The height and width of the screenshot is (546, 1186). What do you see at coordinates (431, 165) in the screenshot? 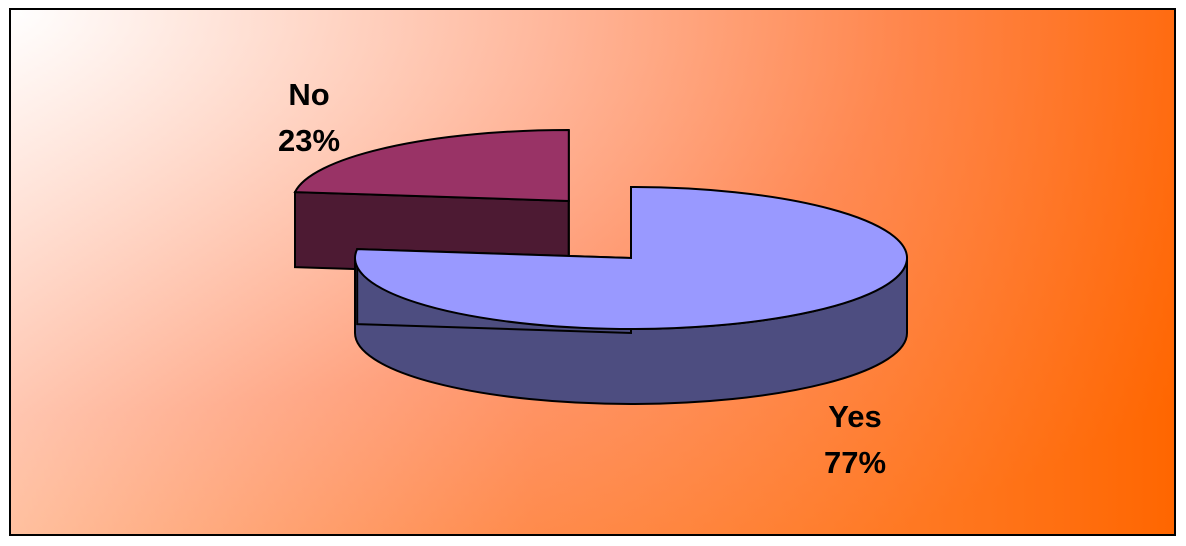
I see `slice-no-top` at bounding box center [431, 165].